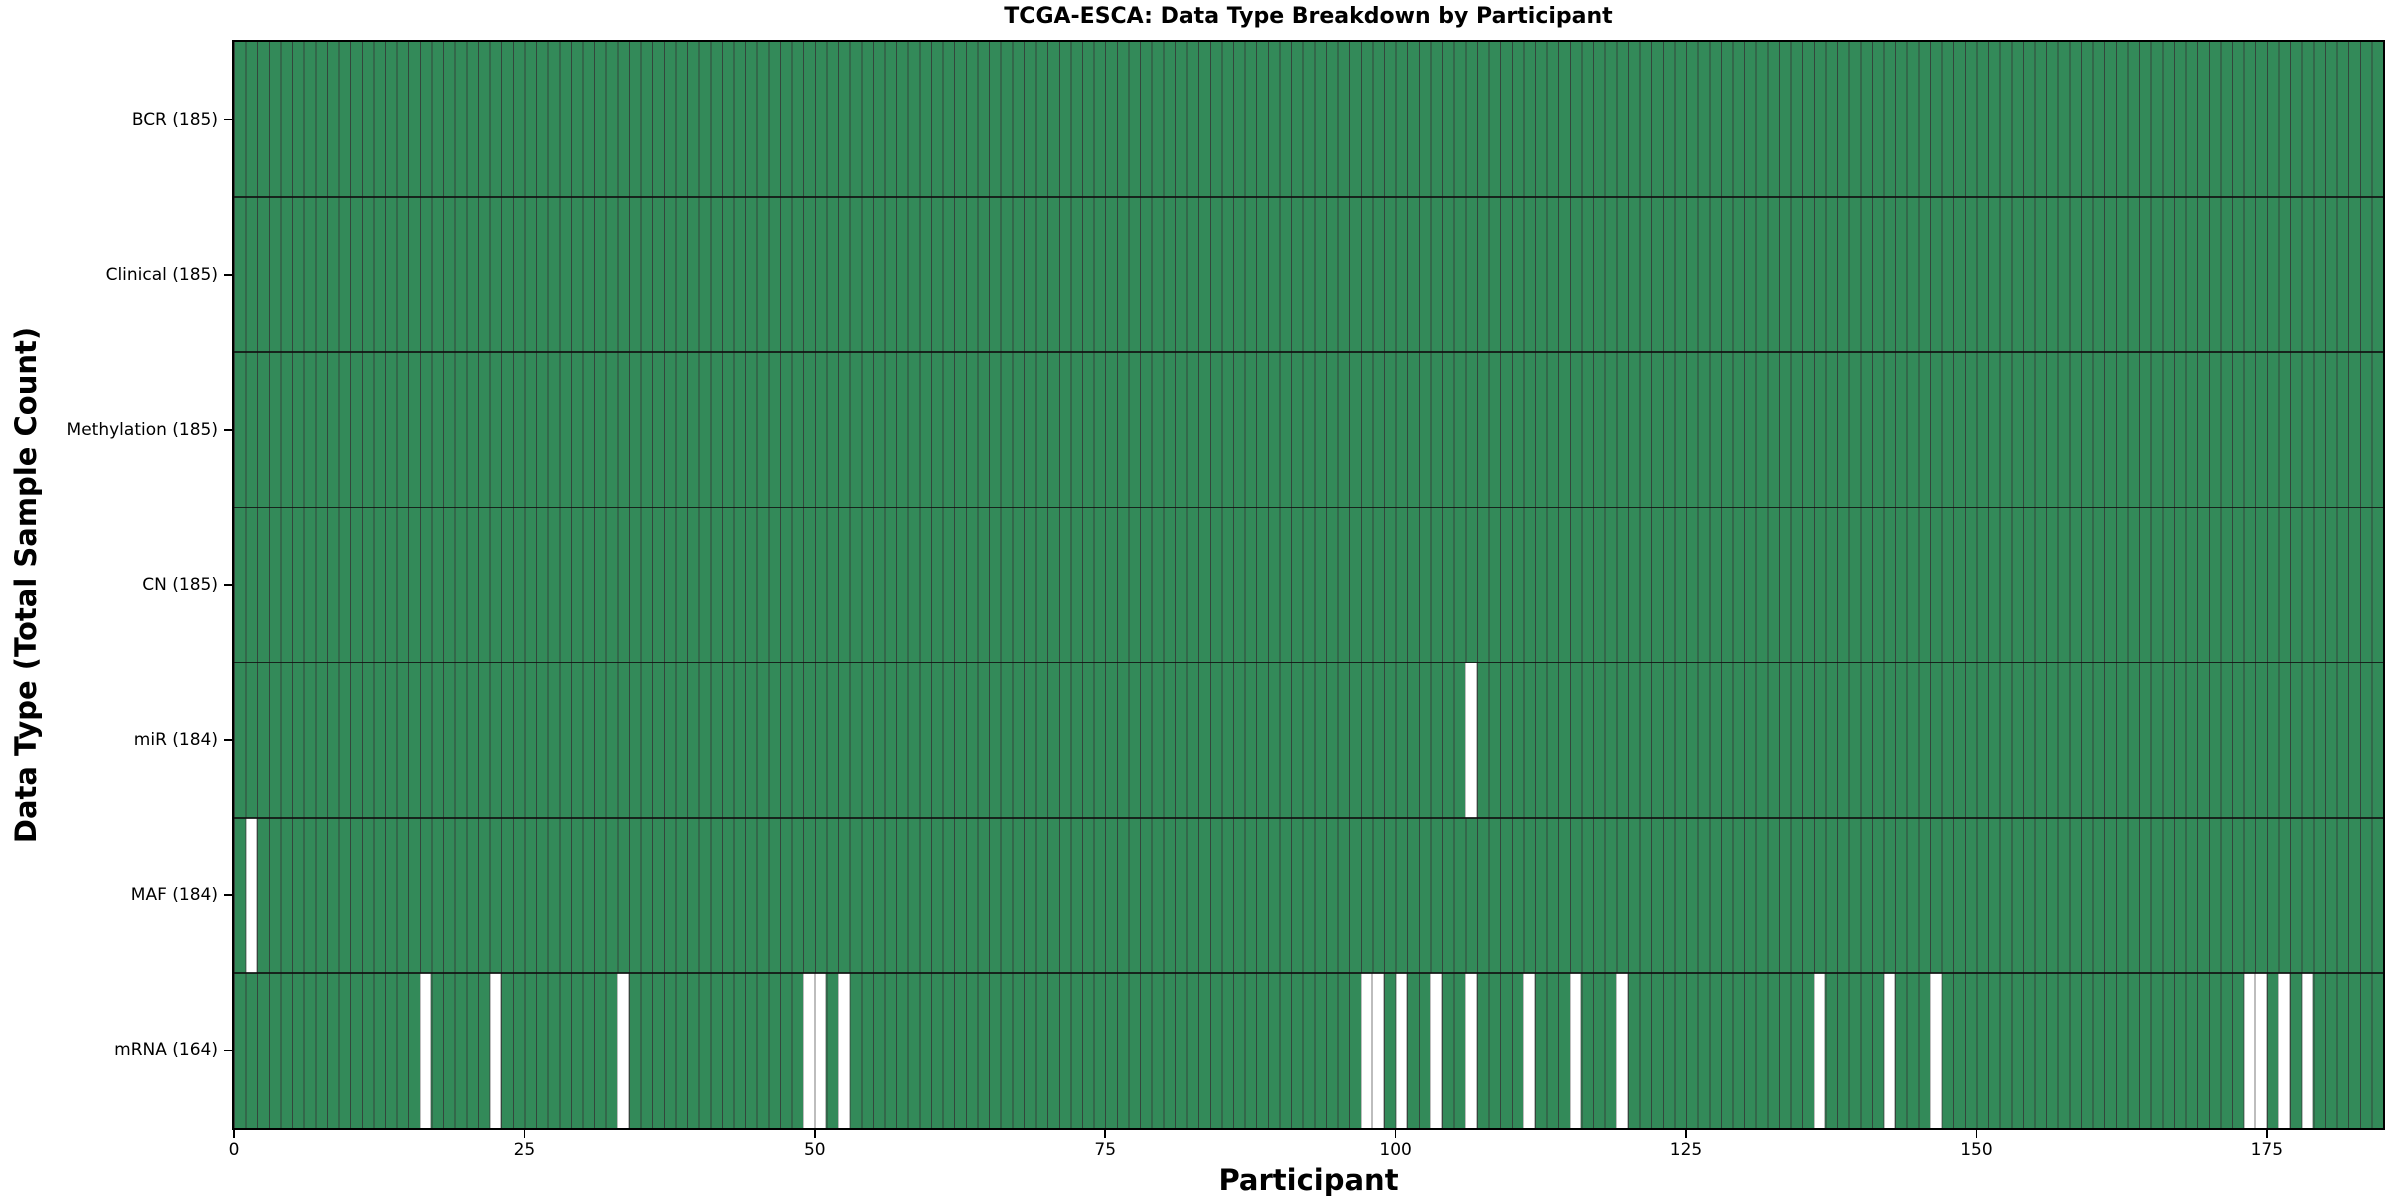  What do you see at coordinates (166, 1050) in the screenshot?
I see `y-tick-label-mRNA: mRNA (164)` at bounding box center [166, 1050].